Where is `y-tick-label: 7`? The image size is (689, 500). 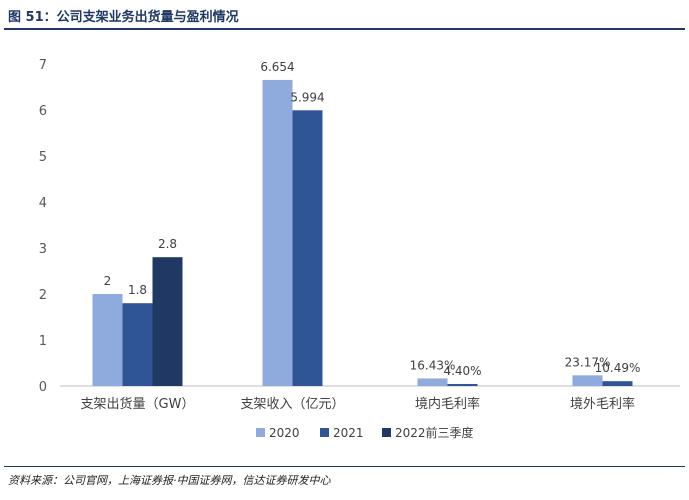 y-tick-label: 7 is located at coordinates (43, 65).